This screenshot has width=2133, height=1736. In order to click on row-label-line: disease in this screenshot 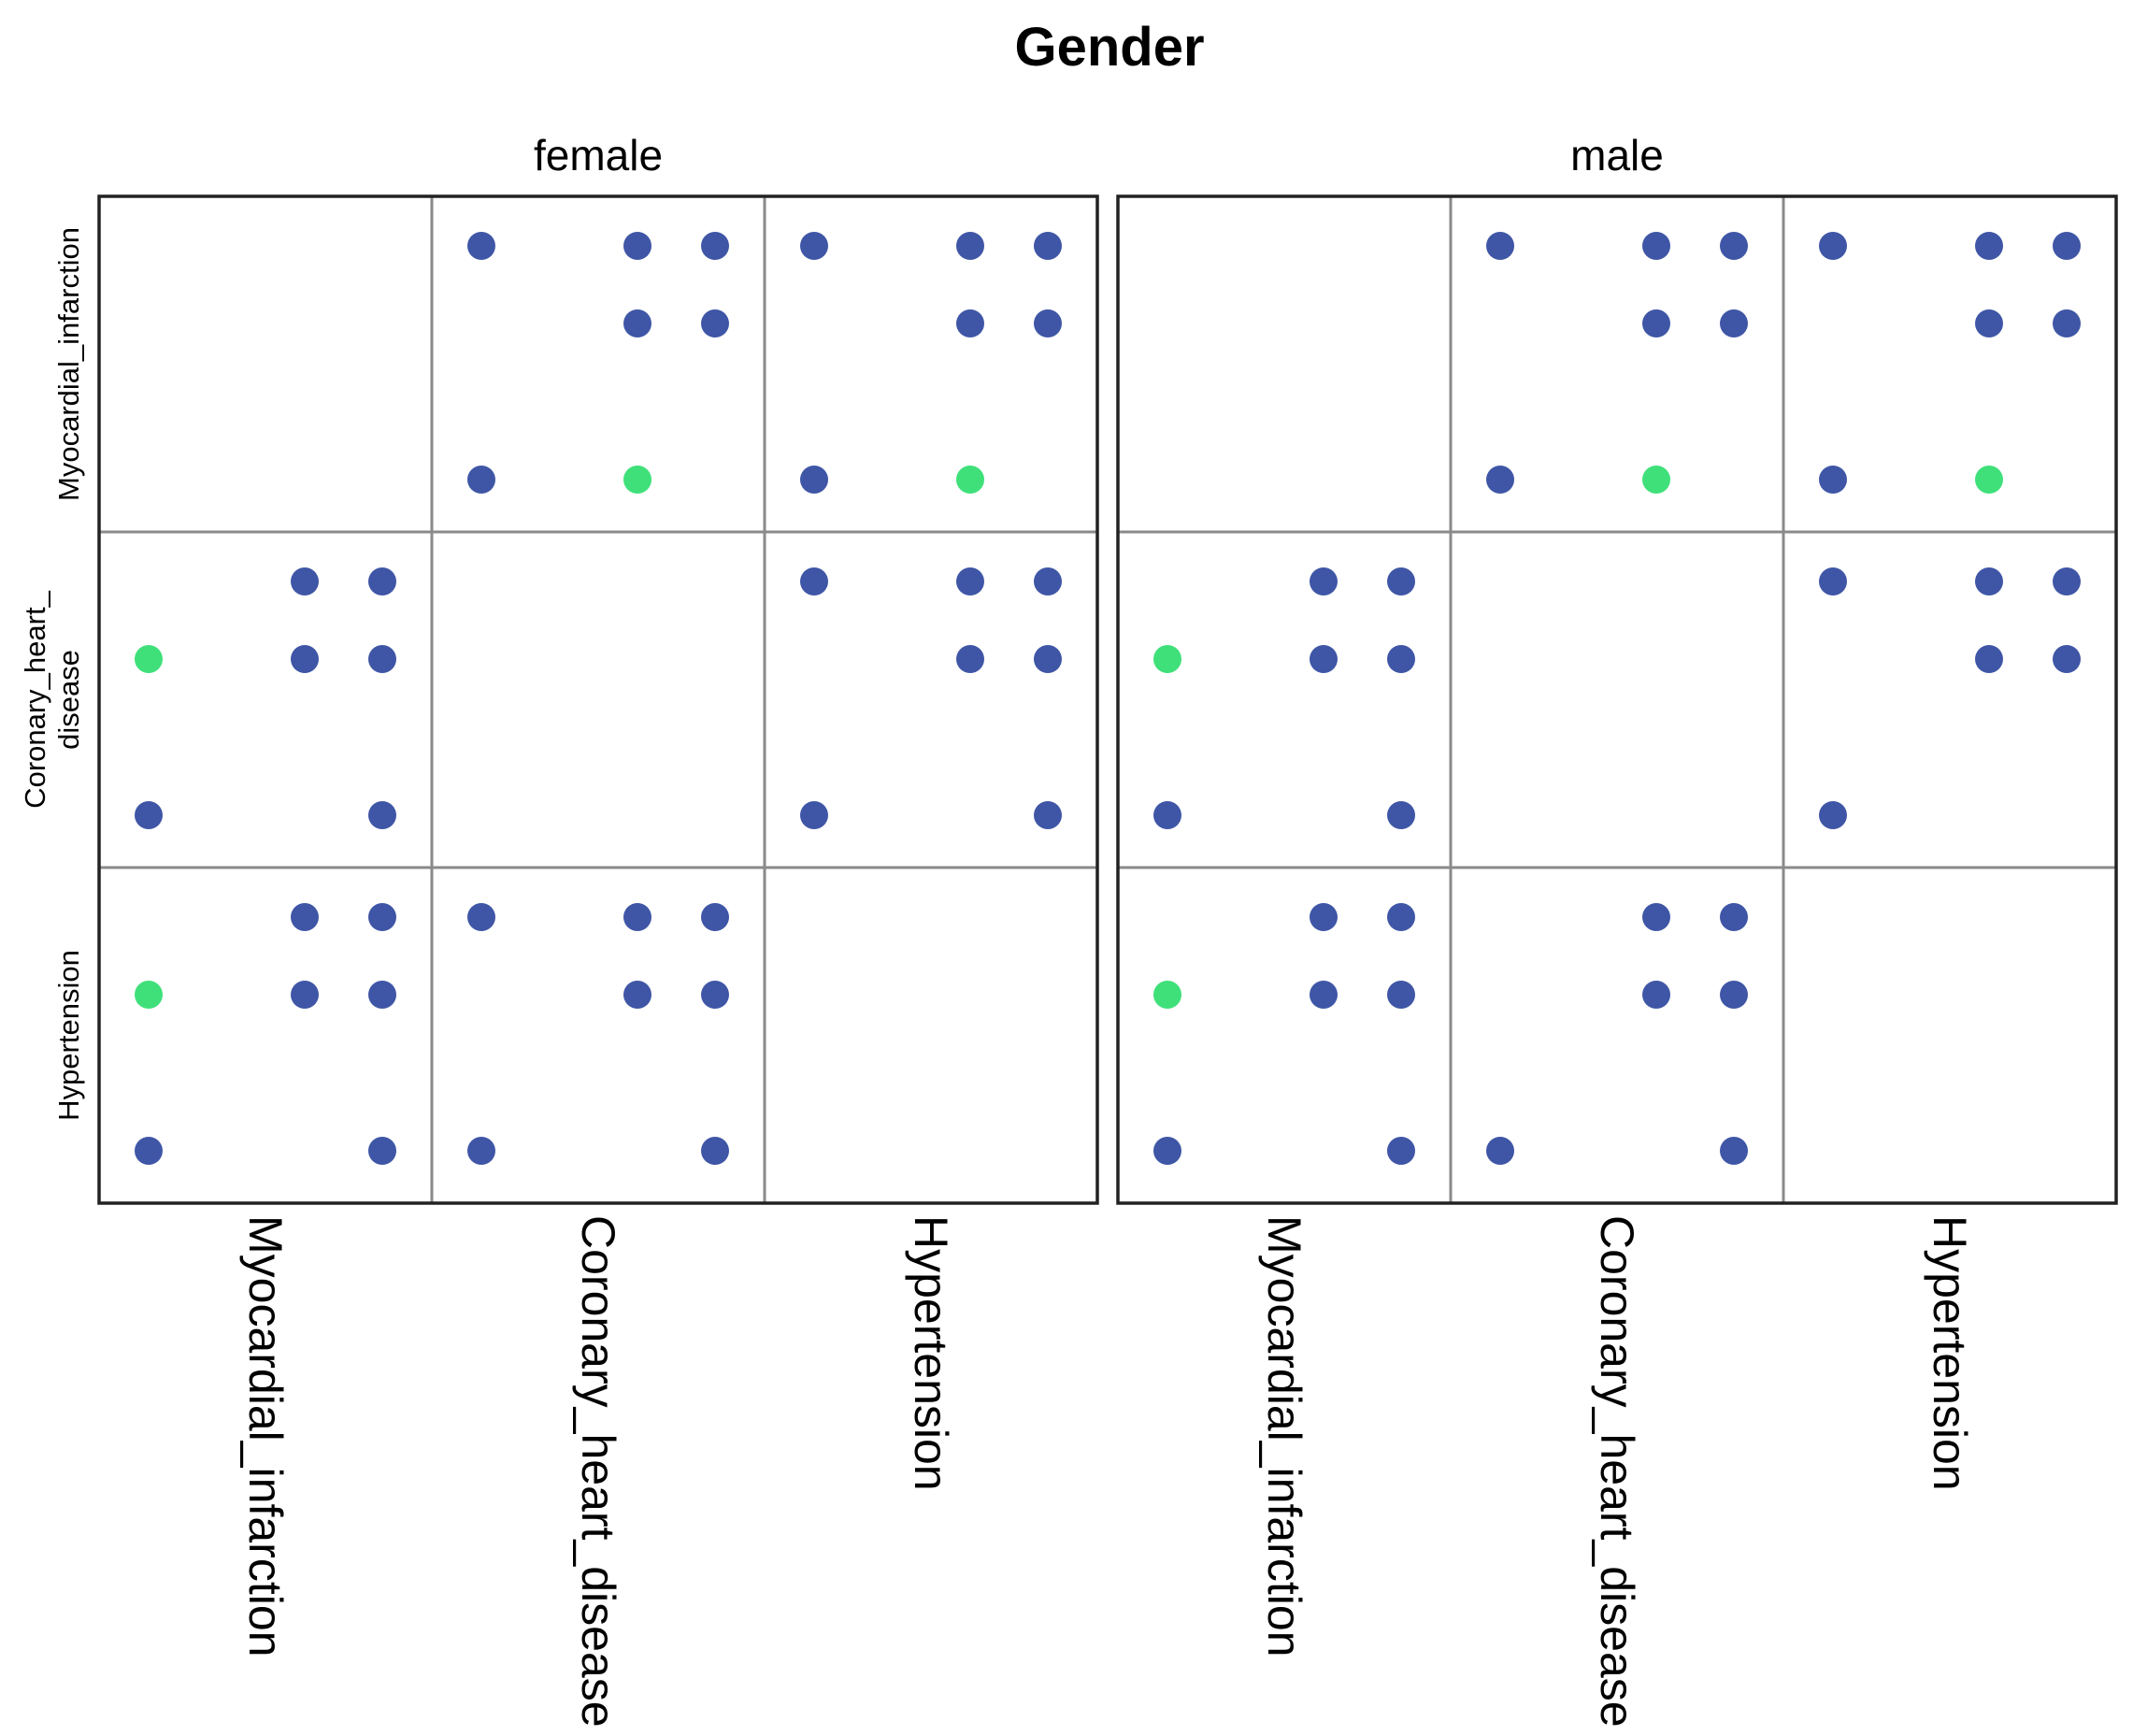, I will do `click(68, 700)`.